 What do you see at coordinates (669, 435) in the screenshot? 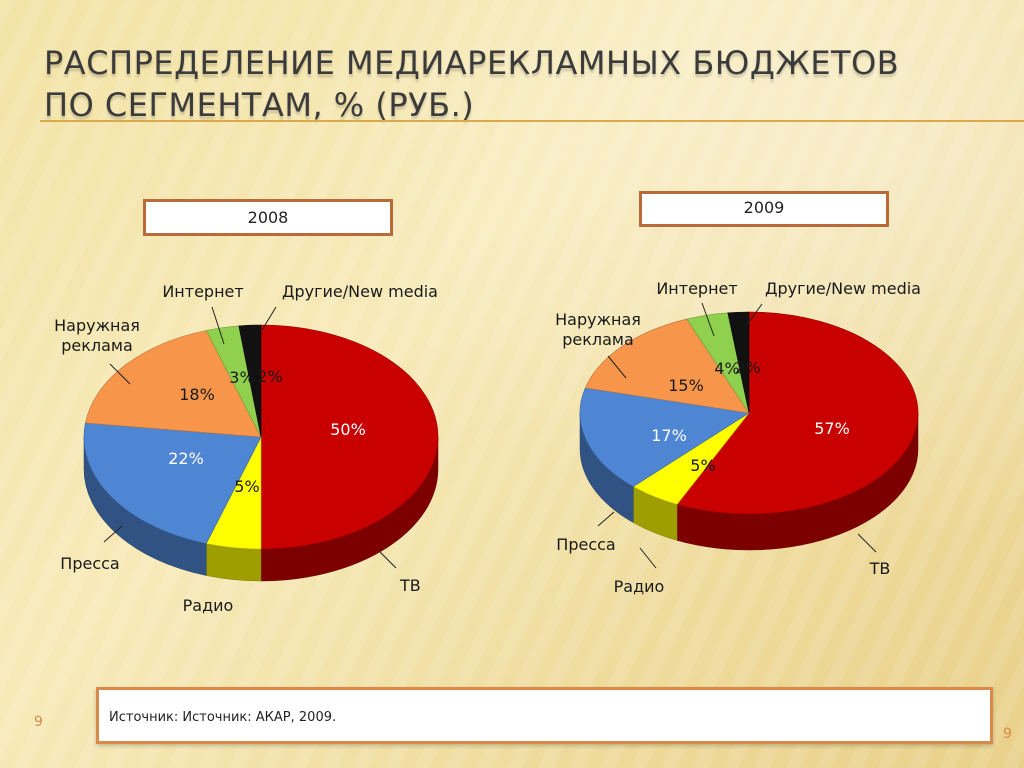
I see `data-label-press: 17%` at bounding box center [669, 435].